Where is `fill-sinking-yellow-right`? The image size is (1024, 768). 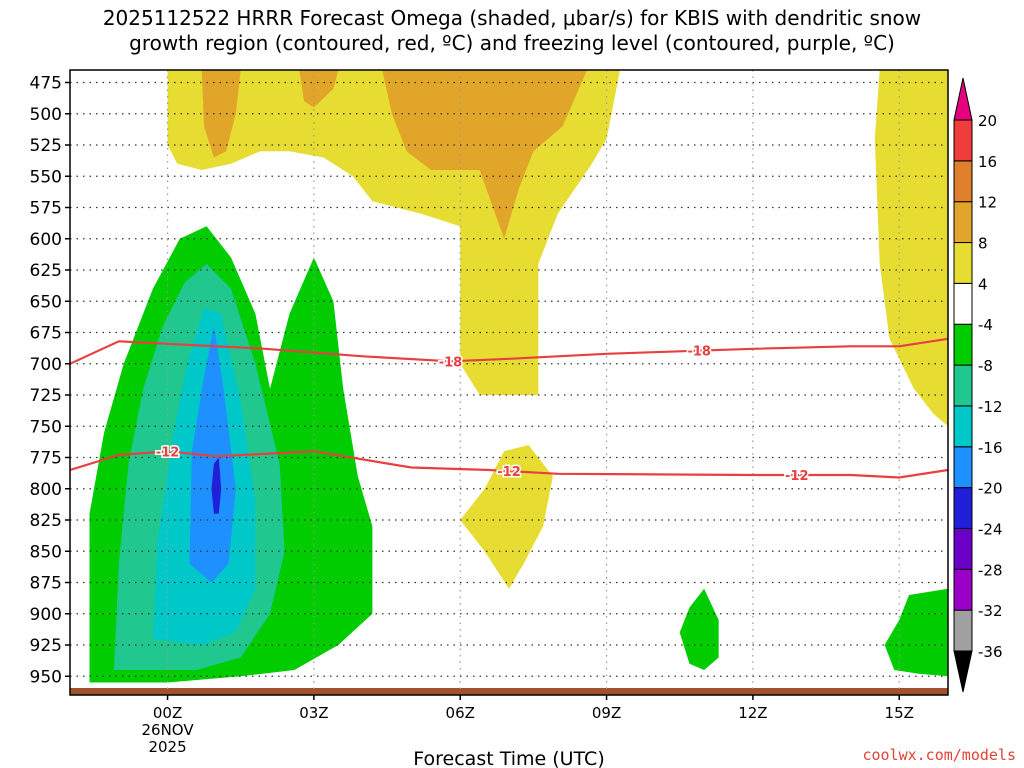
fill-sinking-yellow-right is located at coordinates (911, 248).